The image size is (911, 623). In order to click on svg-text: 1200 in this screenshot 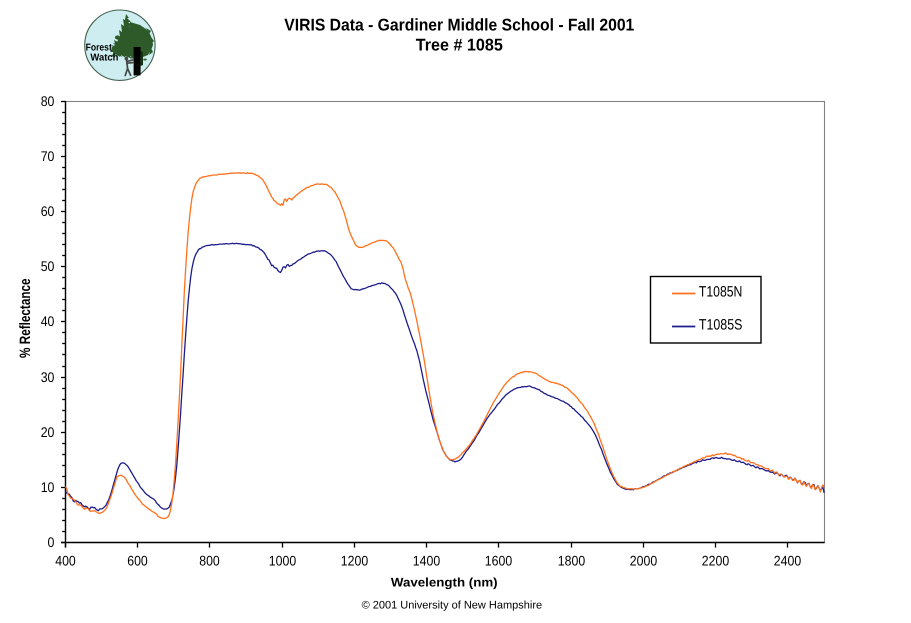, I will do `click(355, 560)`.